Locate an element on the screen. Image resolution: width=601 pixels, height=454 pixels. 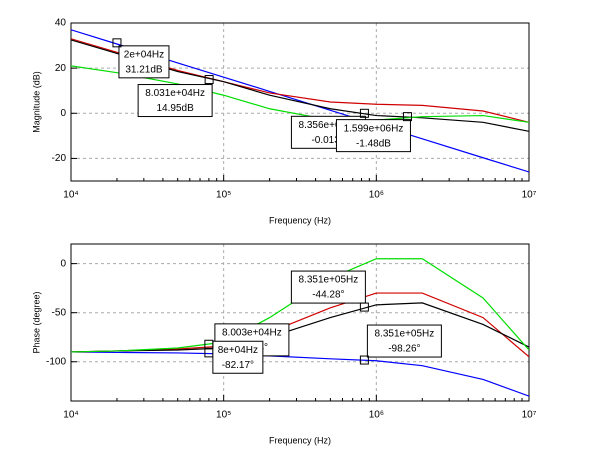
datatip-text: 8.003e+04Hz is located at coordinates (252, 333).